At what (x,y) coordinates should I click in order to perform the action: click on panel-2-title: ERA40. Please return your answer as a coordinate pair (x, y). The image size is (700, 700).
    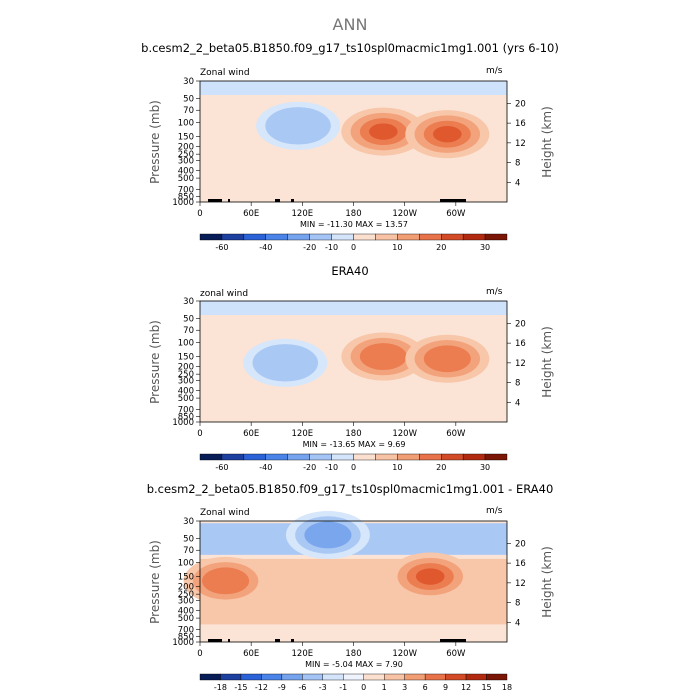
    Looking at the image, I should click on (349, 271).